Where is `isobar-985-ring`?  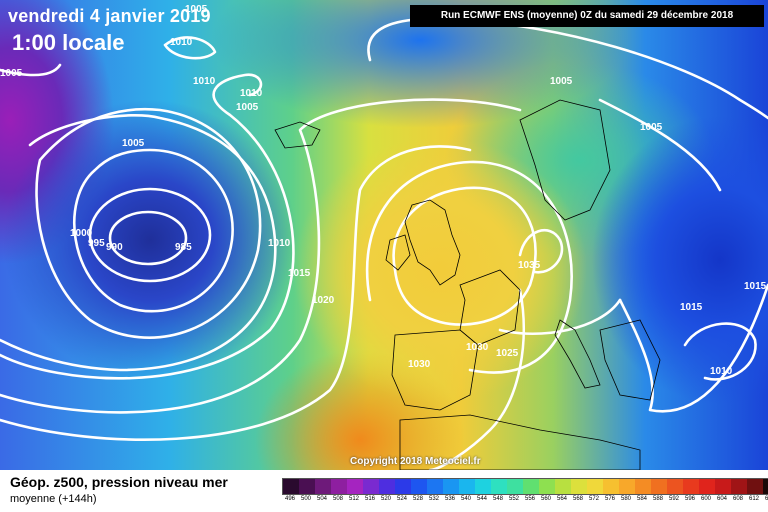
isobar-985-ring is located at coordinates (148, 238).